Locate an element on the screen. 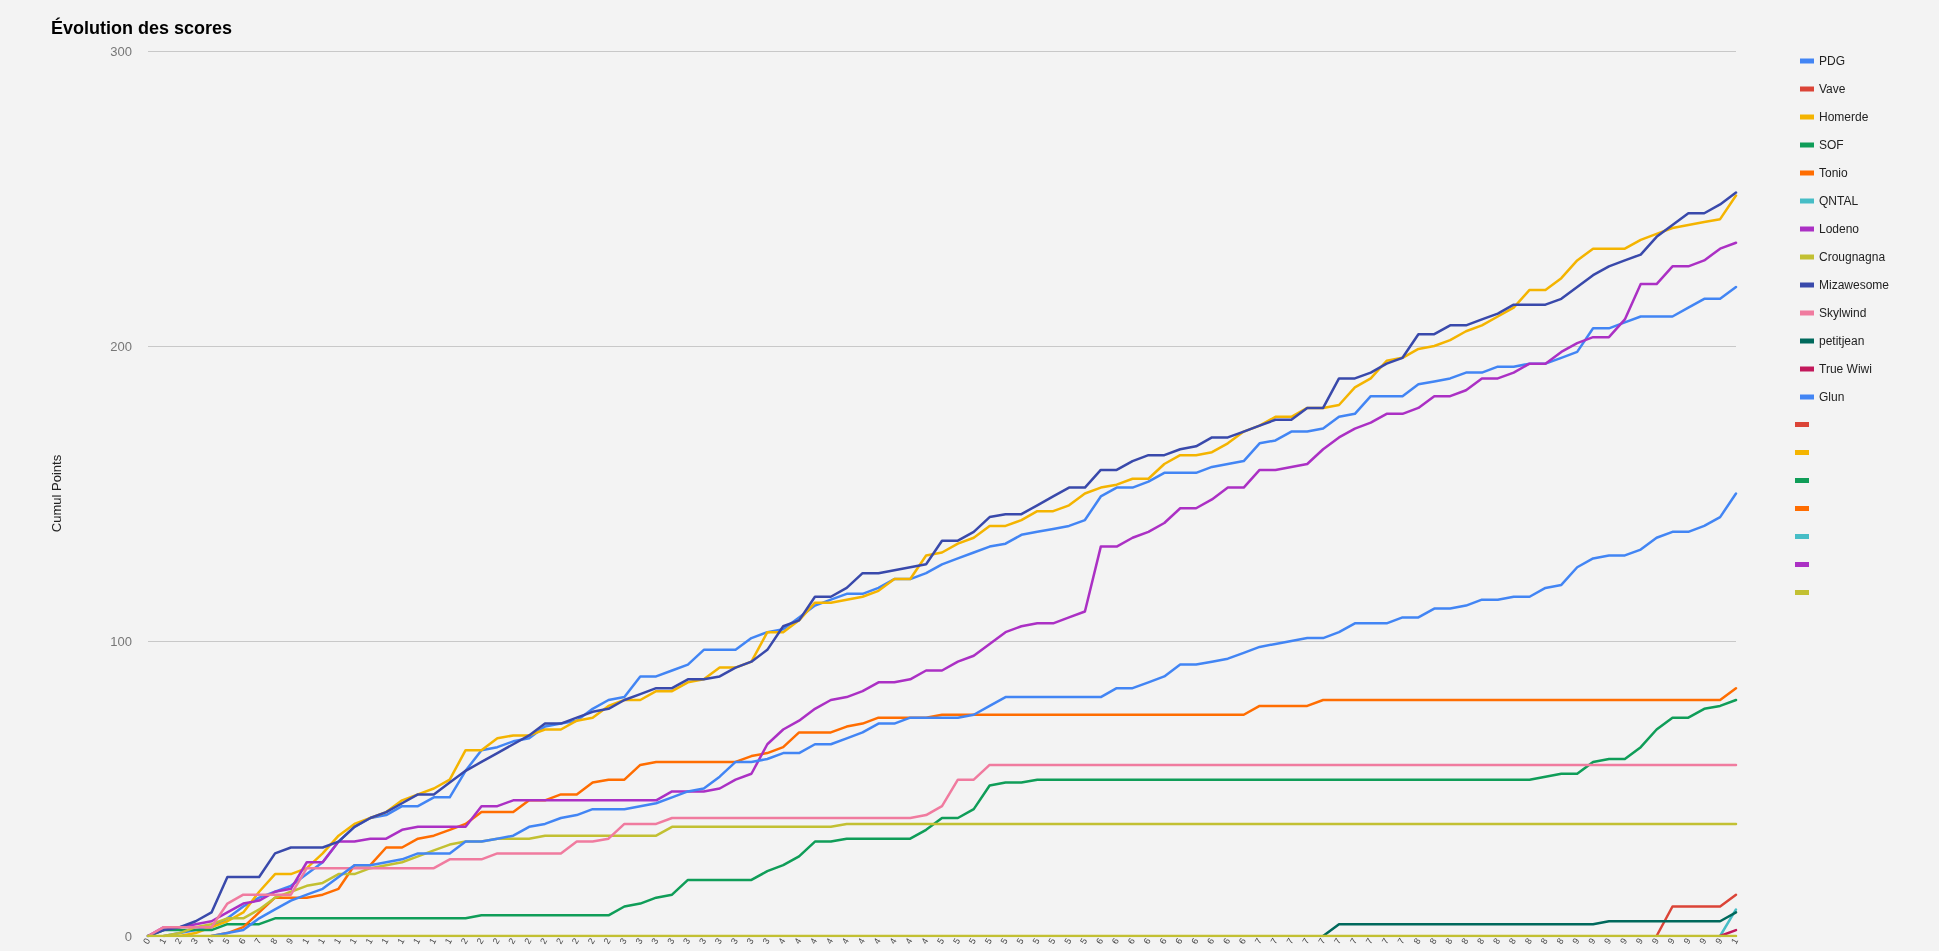 Image resolution: width=1939 pixels, height=951 pixels. legend-label: PDG is located at coordinates (1832, 61).